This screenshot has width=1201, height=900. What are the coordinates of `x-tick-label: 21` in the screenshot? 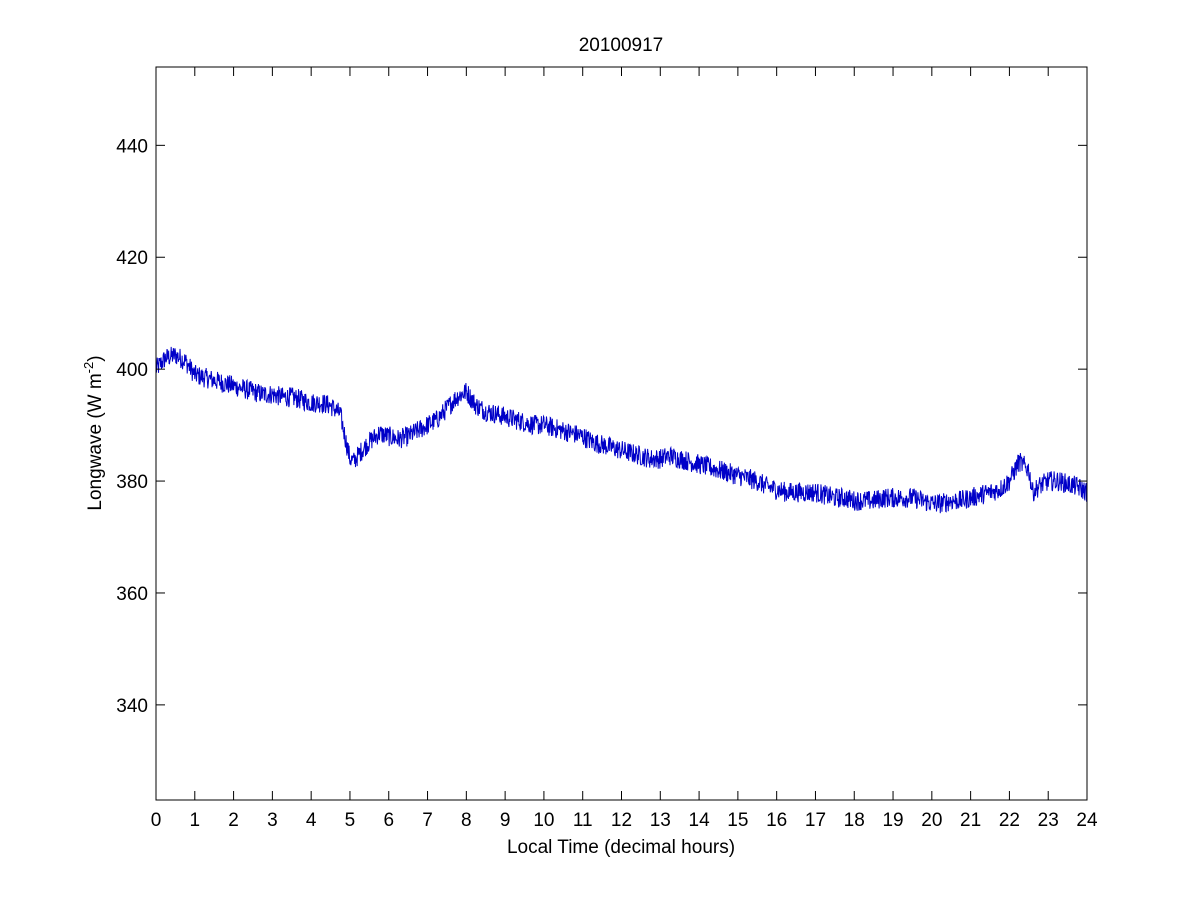 It's located at (970, 820).